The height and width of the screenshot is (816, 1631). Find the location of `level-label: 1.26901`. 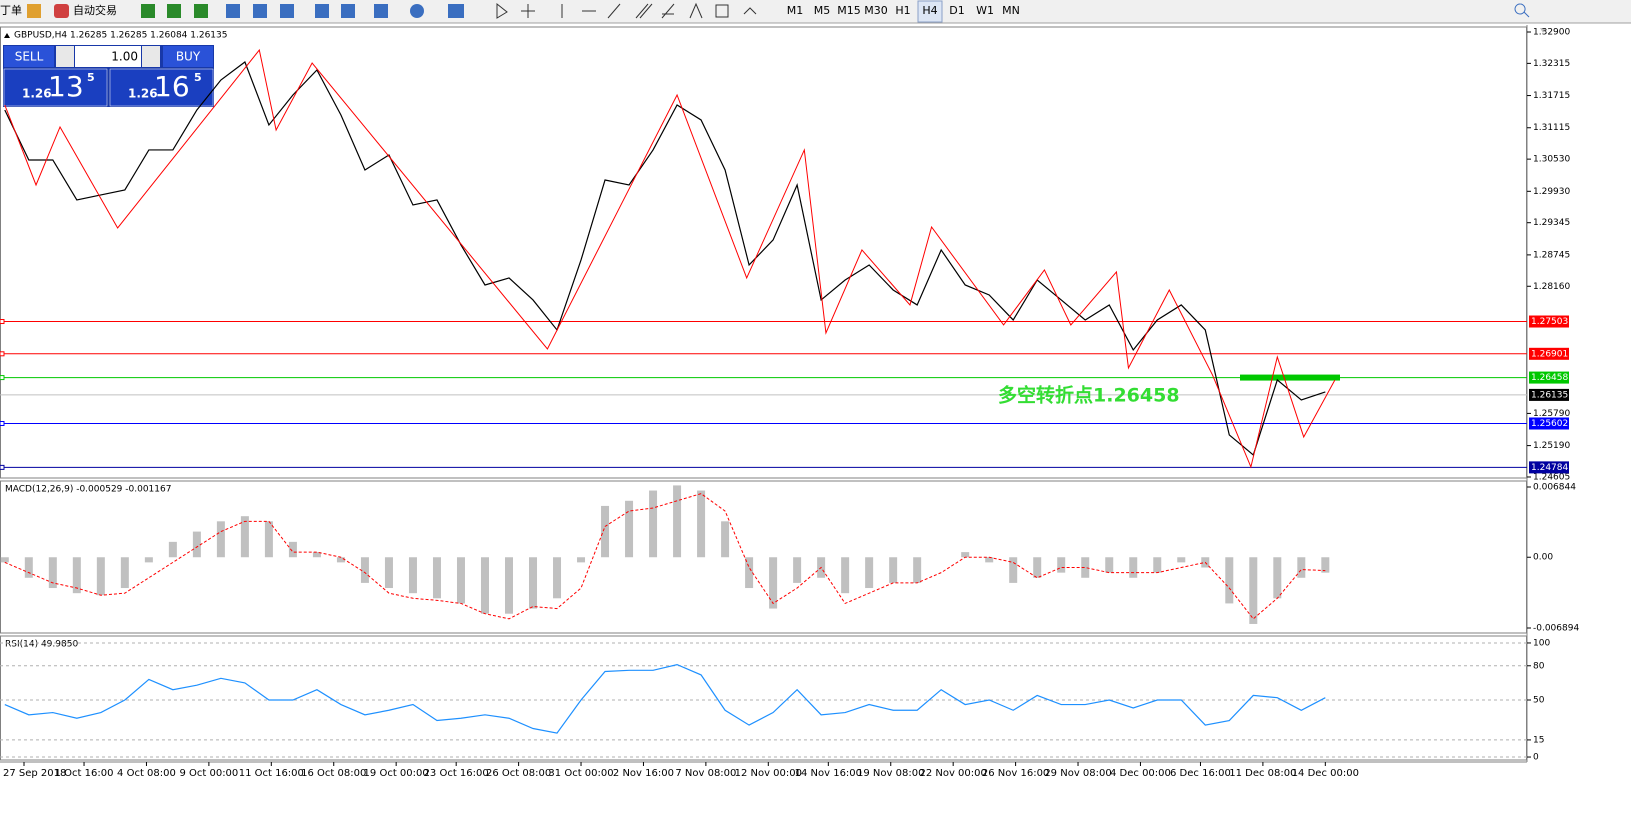

level-label: 1.26901 is located at coordinates (1549, 354).